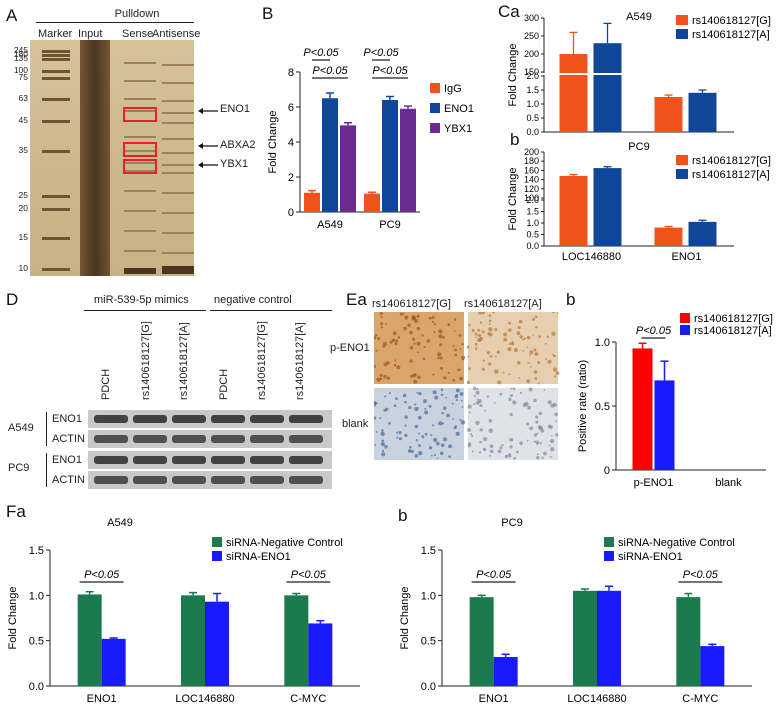 The image size is (778, 710). Describe the element at coordinates (140, 140) in the screenshot. I see `band-highlights` at that location.